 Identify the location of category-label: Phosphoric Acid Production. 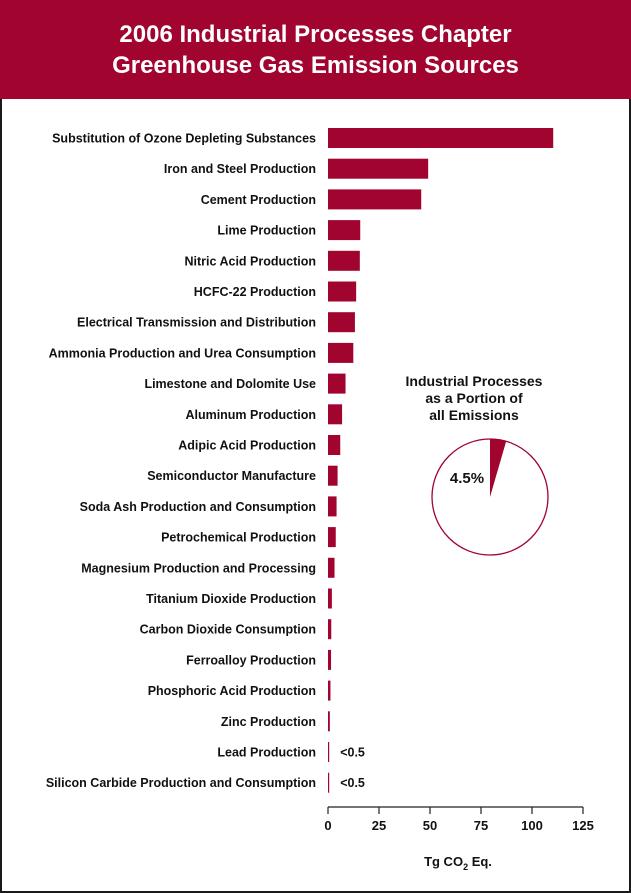
(232, 691).